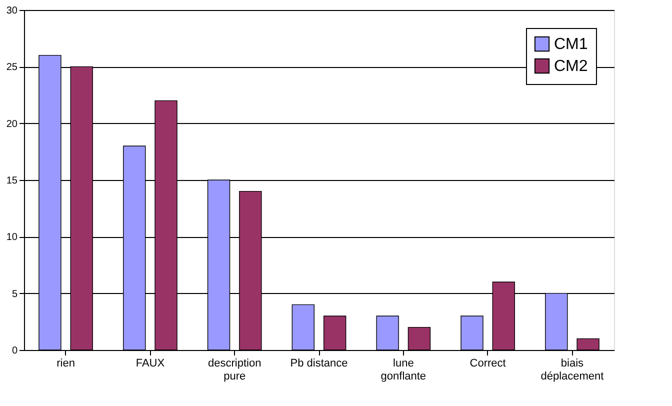 The height and width of the screenshot is (406, 672). I want to click on x-tick-label: FAUX, so click(151, 364).